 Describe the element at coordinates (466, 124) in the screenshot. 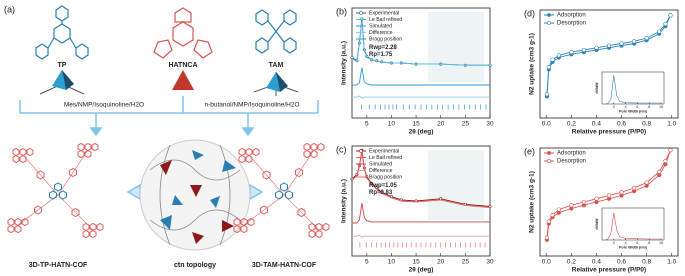

I see `x-tick-label: 25` at that location.